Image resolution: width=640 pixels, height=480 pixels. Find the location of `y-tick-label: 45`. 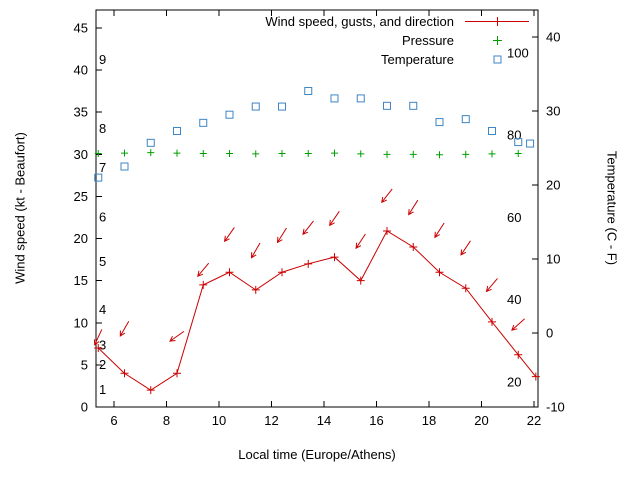

y-tick-label: 45 is located at coordinates (81, 28).